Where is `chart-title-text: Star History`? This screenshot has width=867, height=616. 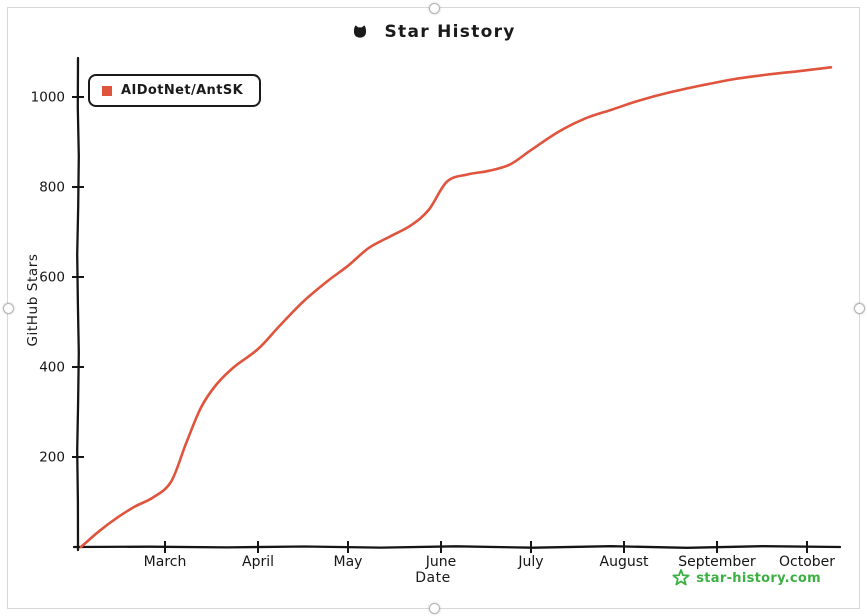
chart-title-text: Star History is located at coordinates (450, 32).